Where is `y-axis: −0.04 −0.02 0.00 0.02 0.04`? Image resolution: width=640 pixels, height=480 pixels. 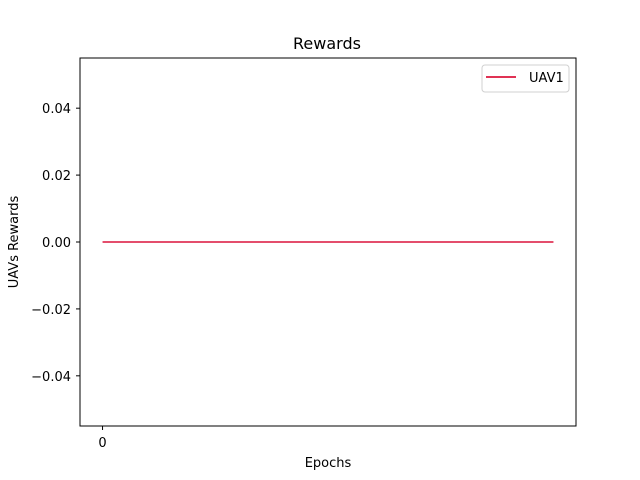 y-axis: −0.04 −0.02 0.00 0.02 0.04 is located at coordinates (55, 243).